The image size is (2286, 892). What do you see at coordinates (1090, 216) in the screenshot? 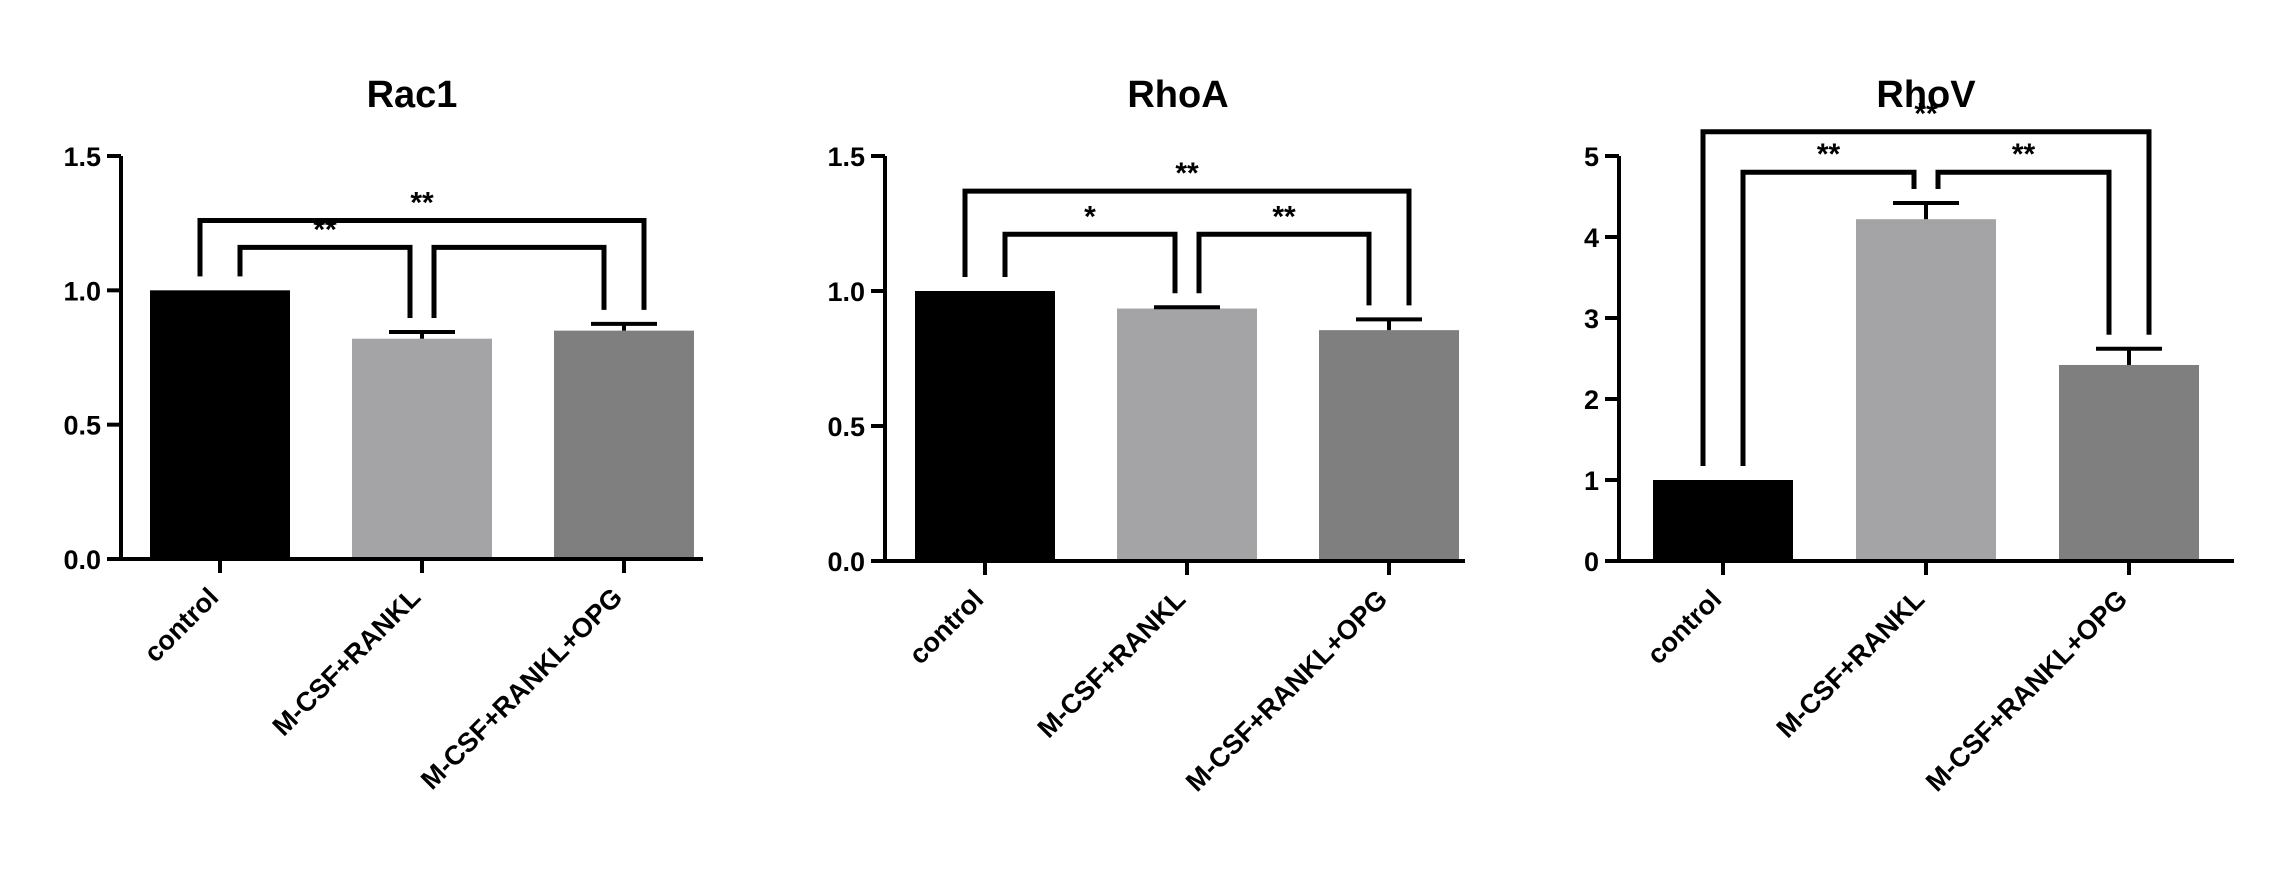
I see `significance-label: *` at bounding box center [1090, 216].